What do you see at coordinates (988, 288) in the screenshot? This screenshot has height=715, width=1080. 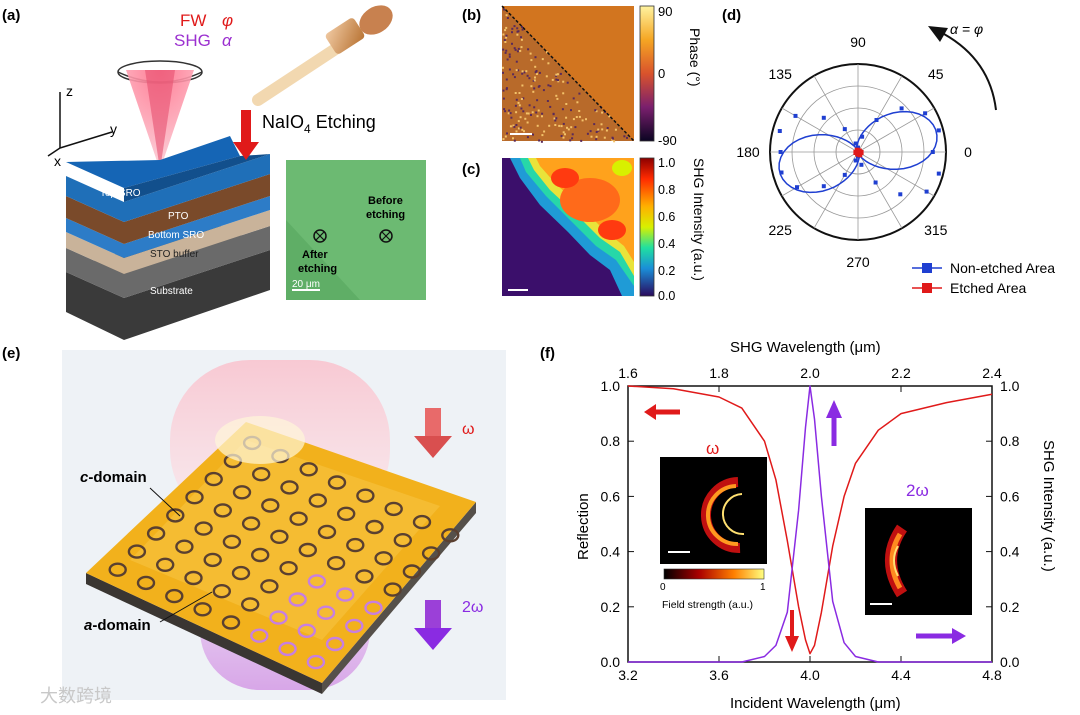 I see `legend-etched: Etched Area` at bounding box center [988, 288].